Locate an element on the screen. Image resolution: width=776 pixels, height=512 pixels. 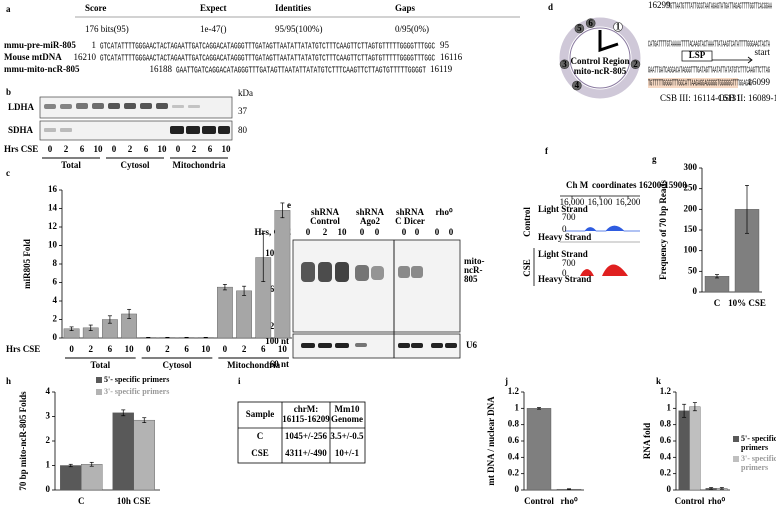
group-label: Control is located at coordinates (325, 221).